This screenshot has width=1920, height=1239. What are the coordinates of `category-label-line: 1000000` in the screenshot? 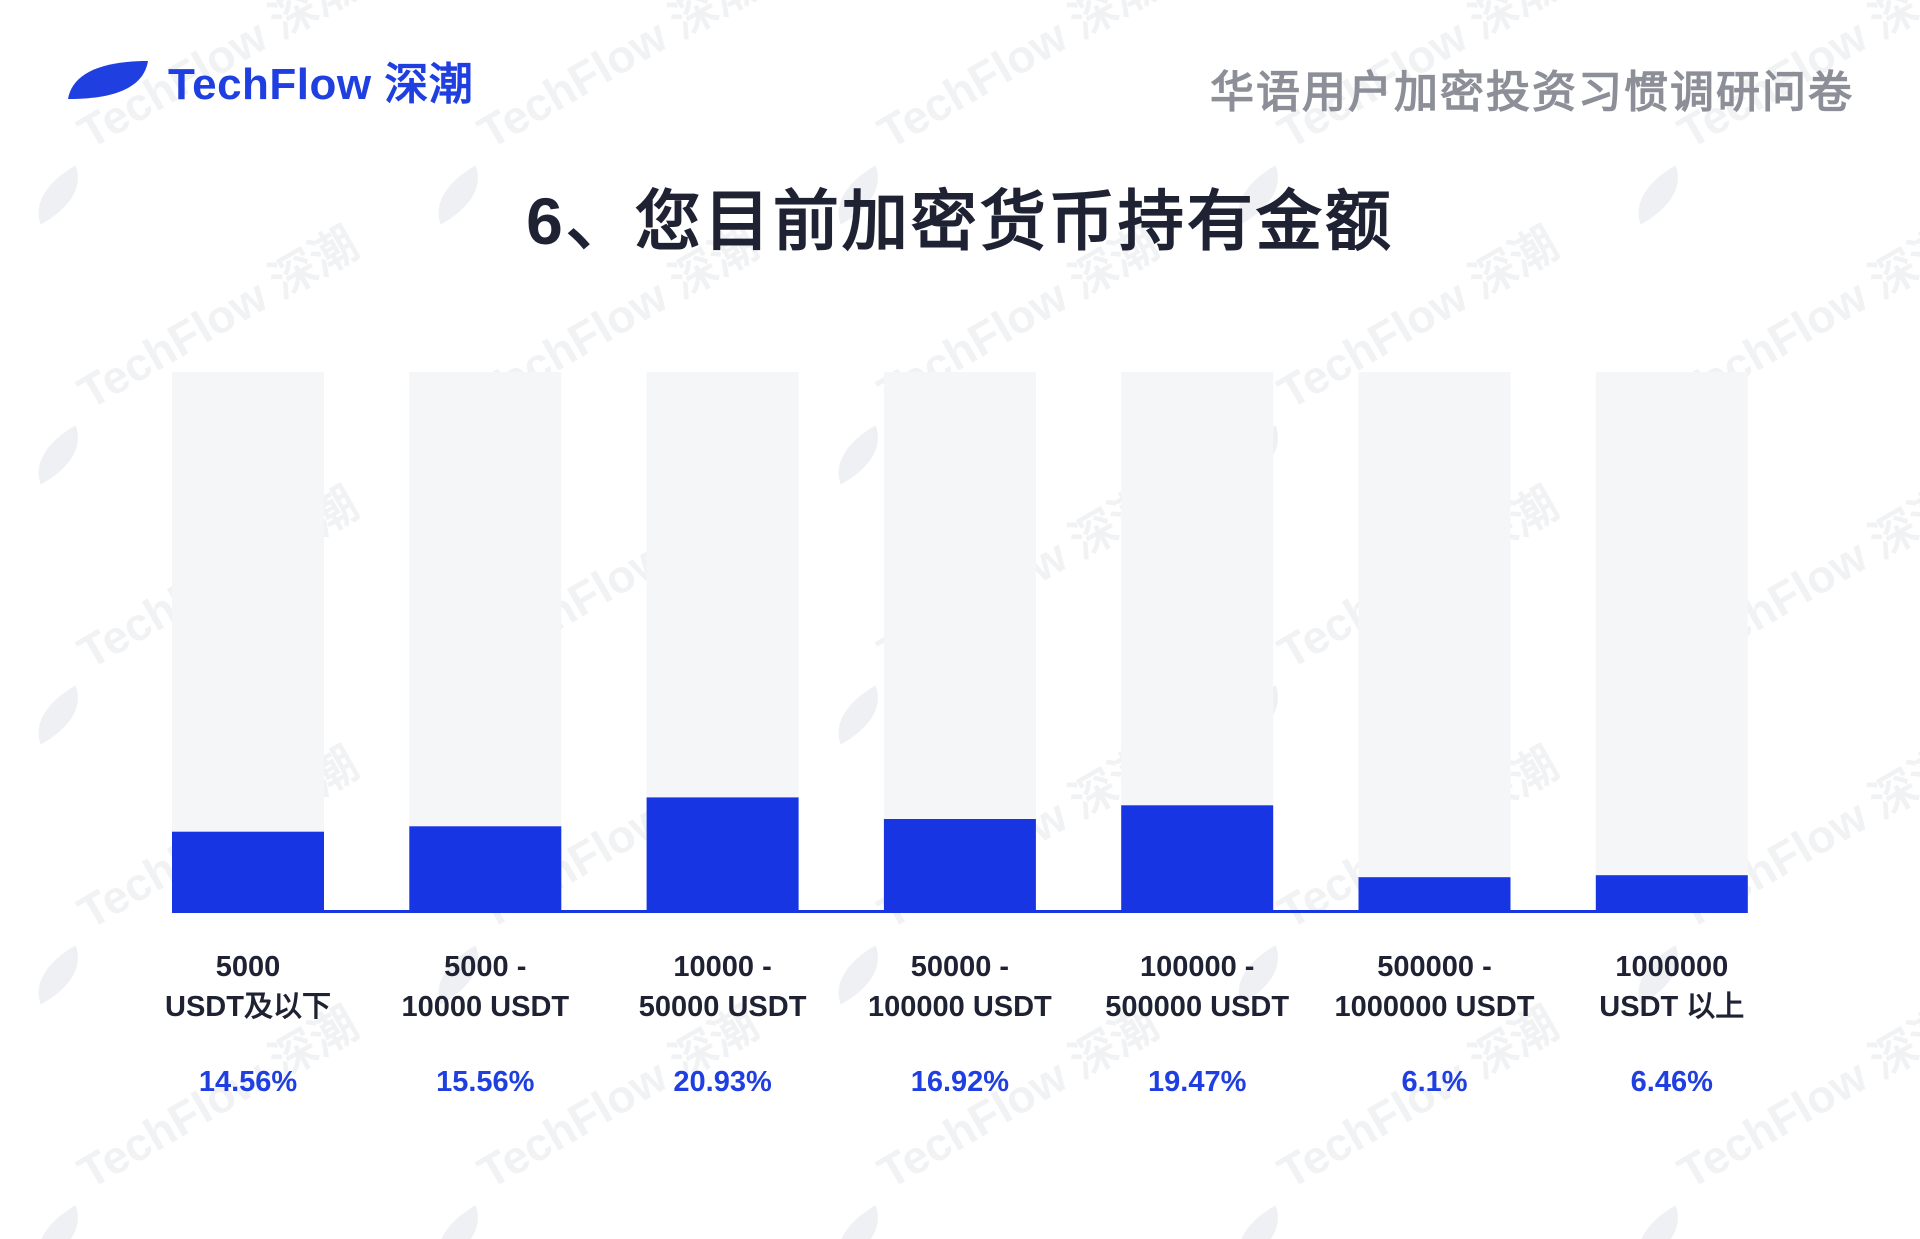 It's located at (1672, 967).